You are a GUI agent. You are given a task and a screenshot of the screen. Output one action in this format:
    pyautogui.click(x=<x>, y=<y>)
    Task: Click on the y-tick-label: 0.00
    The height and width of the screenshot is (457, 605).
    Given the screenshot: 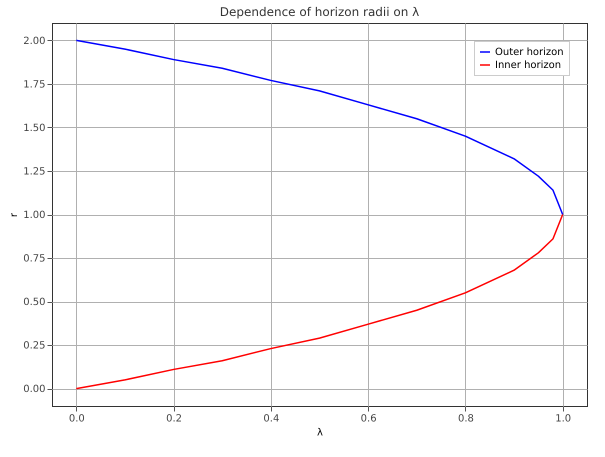 What is the action you would take?
    pyautogui.click(x=34, y=390)
    